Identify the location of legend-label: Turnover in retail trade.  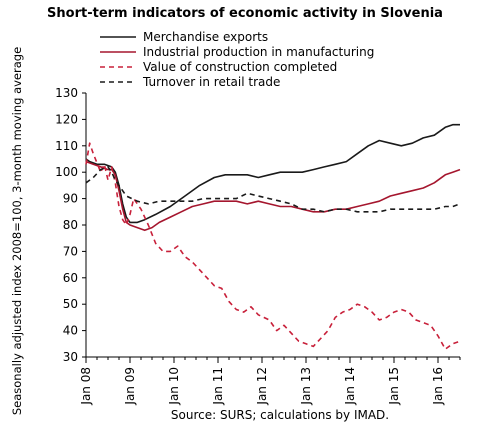
(211, 82).